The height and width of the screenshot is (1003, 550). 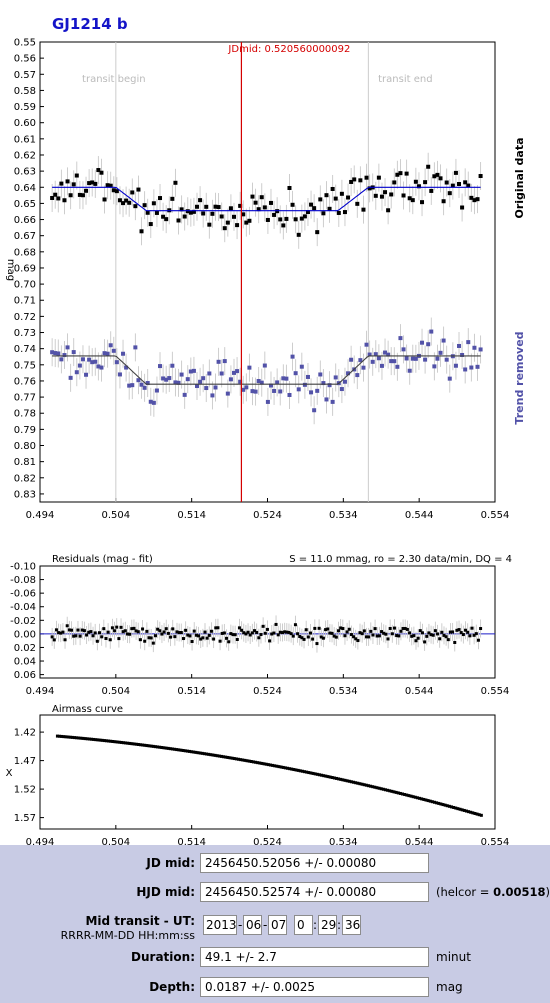 I want to click on ut-month-field: 06, so click(x=252, y=925).